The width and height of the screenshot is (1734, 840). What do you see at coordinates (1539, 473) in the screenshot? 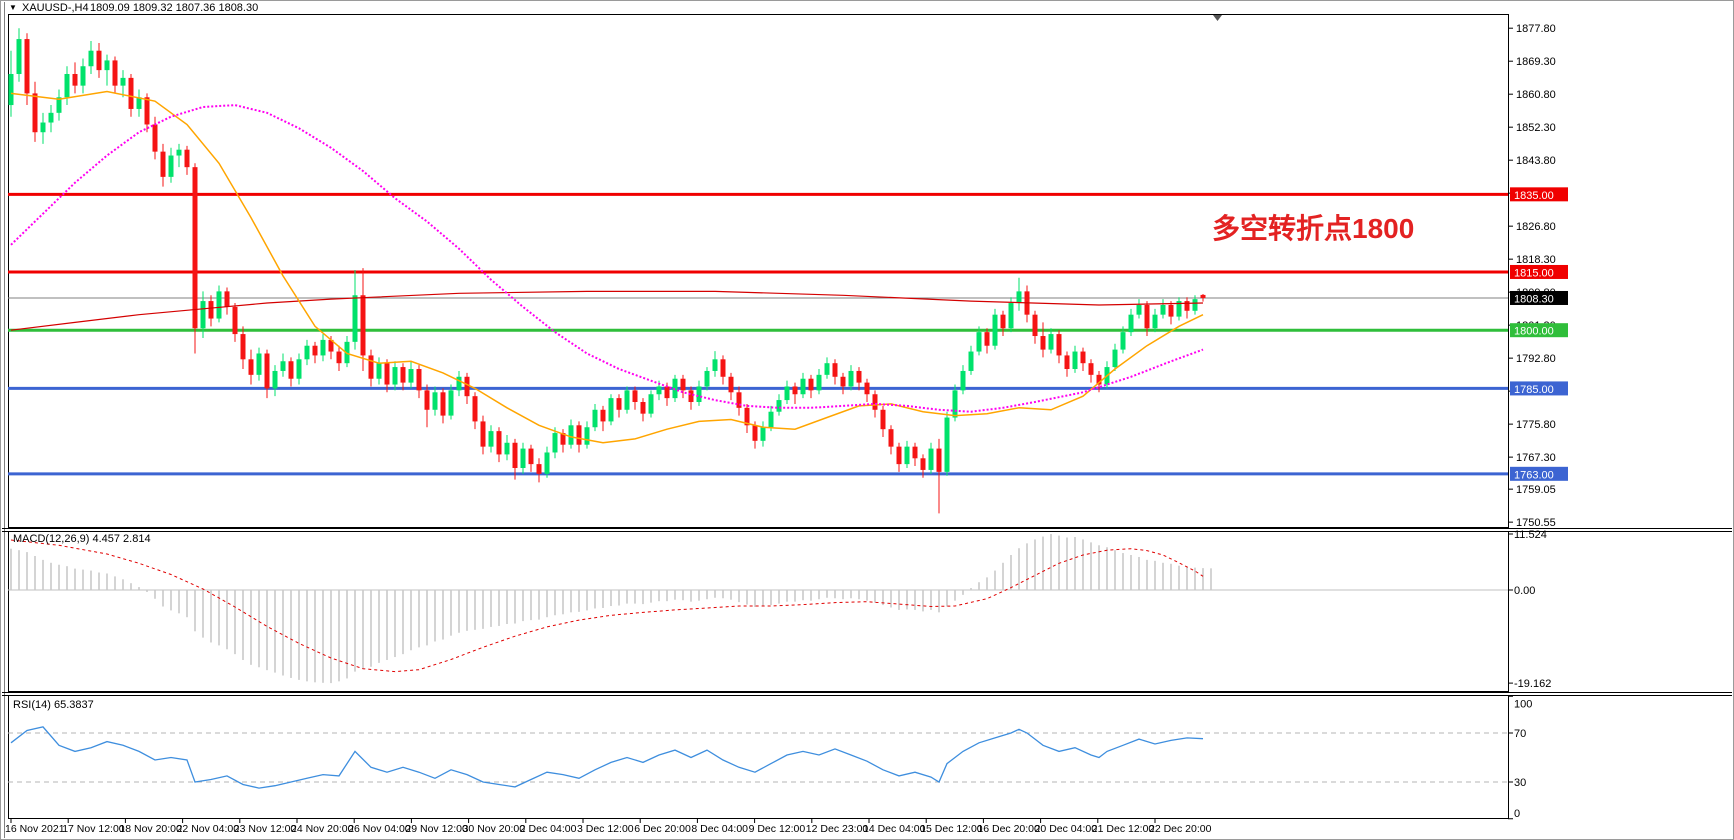
I see `level-price-label: 1763.00` at bounding box center [1539, 473].